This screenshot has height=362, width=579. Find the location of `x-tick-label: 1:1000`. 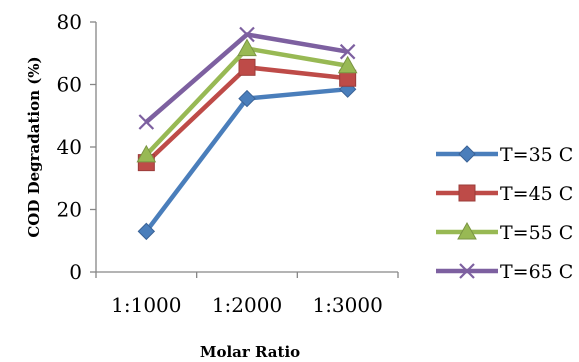

x-tick-label: 1:1000 is located at coordinates (146, 305).